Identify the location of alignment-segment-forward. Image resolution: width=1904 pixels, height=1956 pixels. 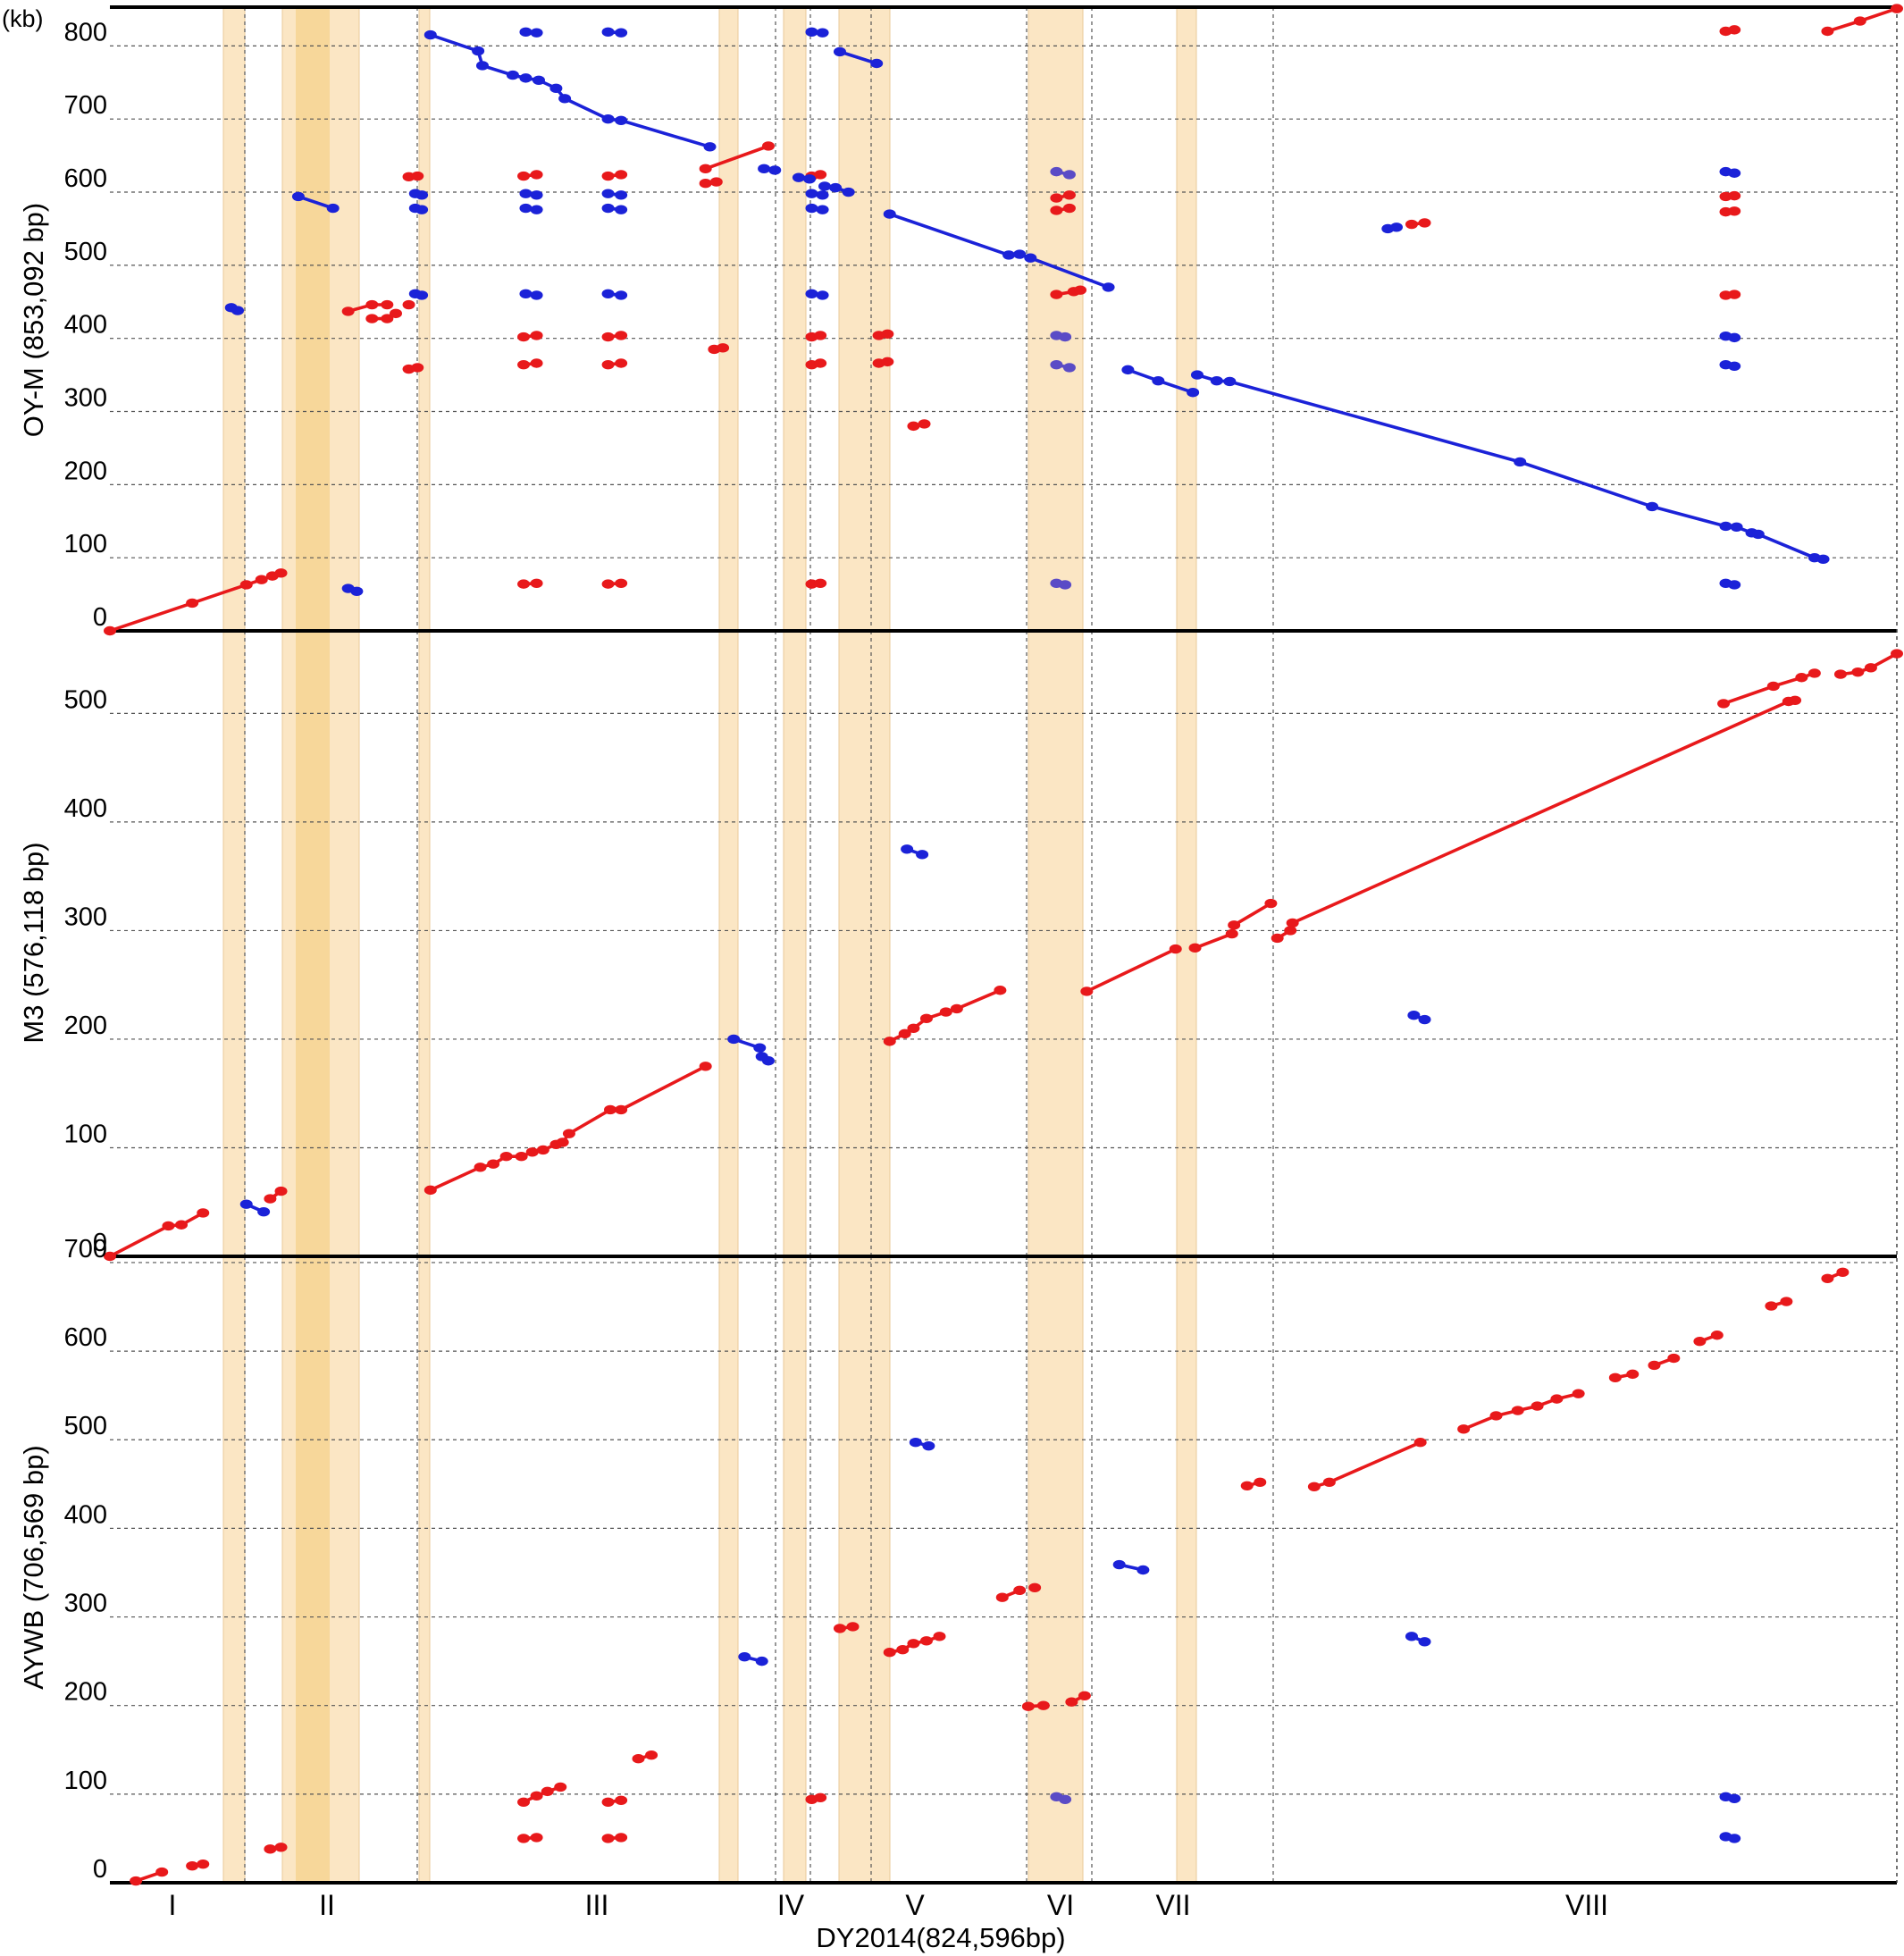
(1533, 820).